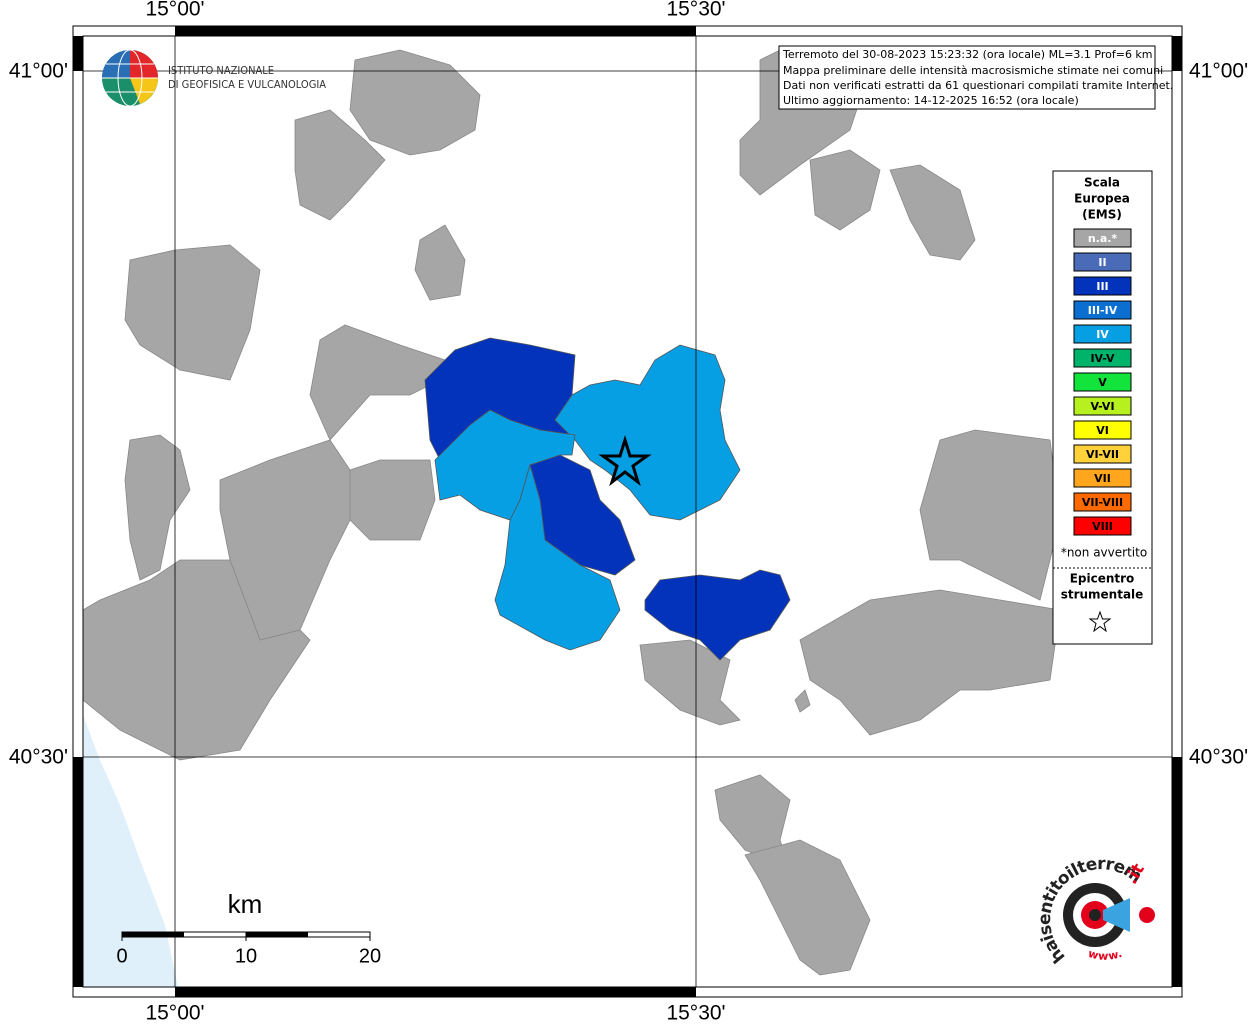 Image resolution: width=1255 pixels, height=1024 pixels. I want to click on legend-label: IV, so click(1102, 334).